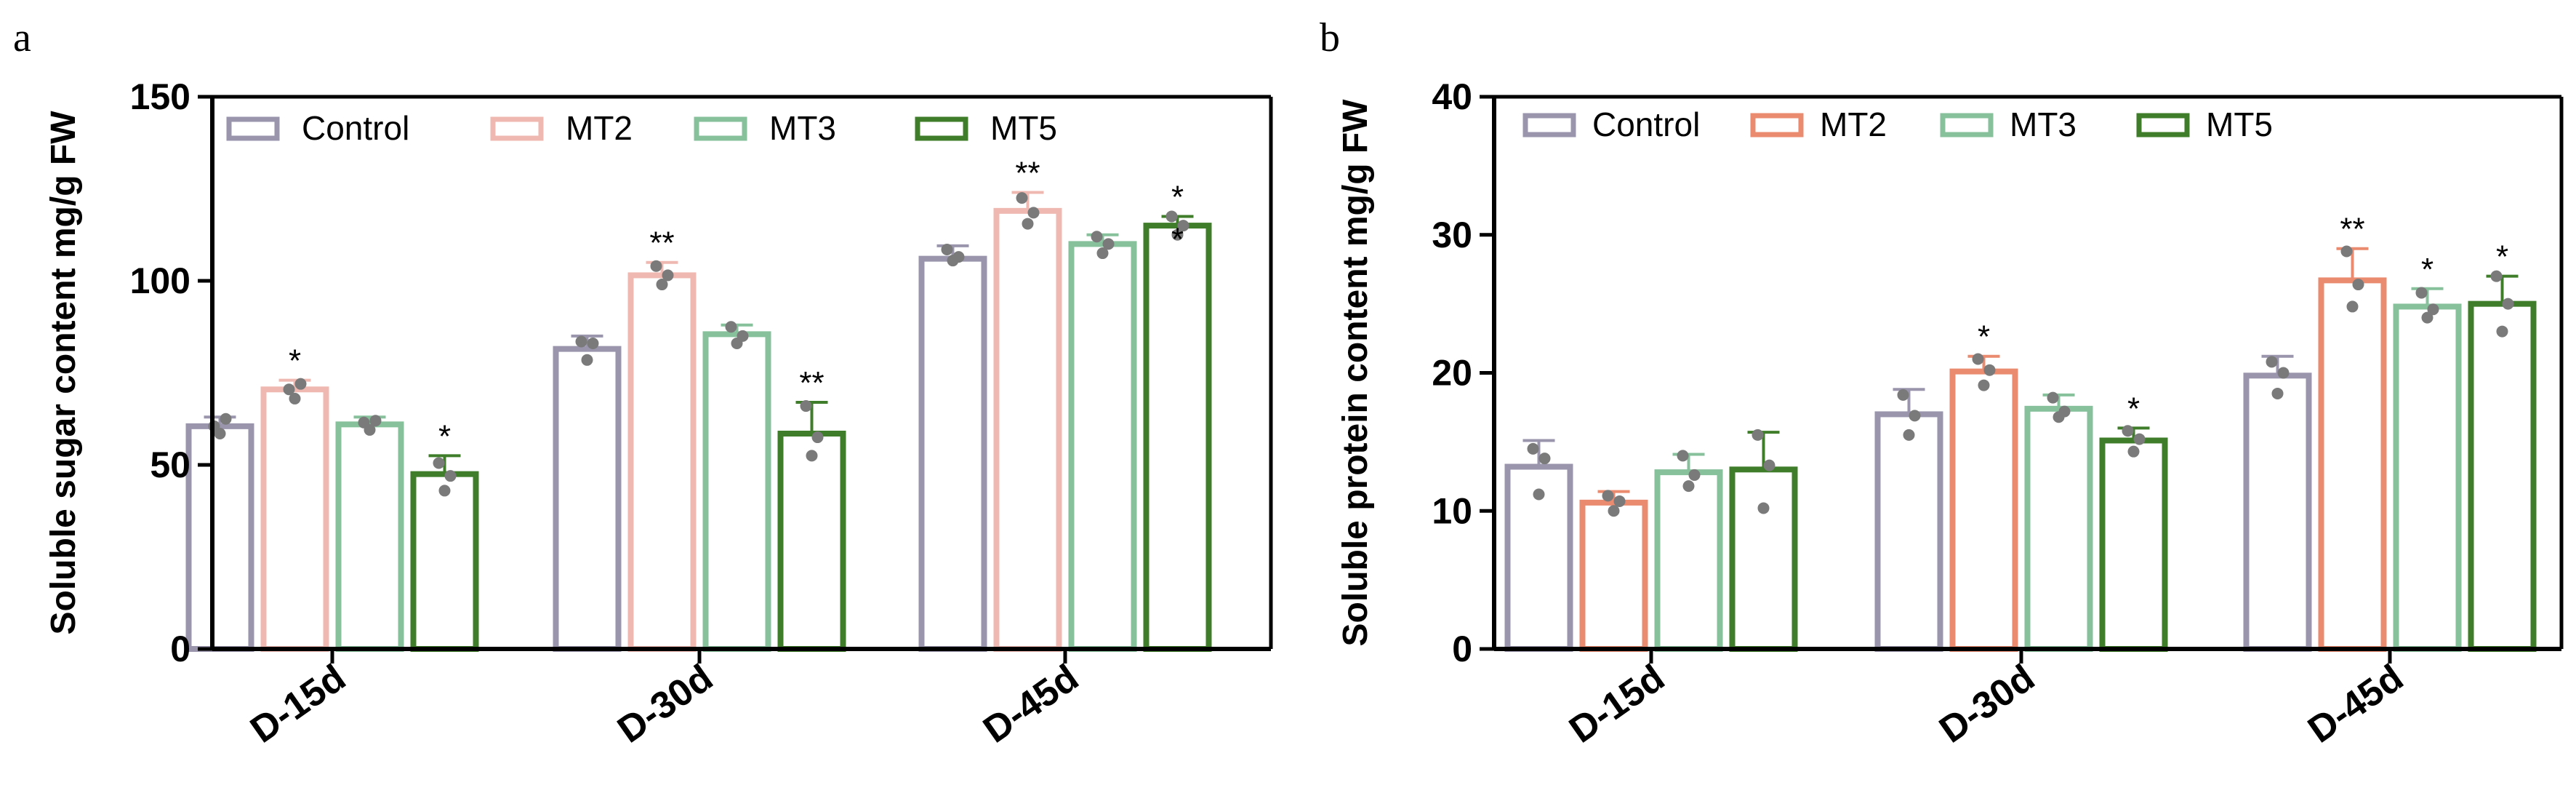 Image resolution: width=2576 pixels, height=785 pixels. Describe the element at coordinates (170, 465) in the screenshot. I see `y-tick-label: 50` at that location.